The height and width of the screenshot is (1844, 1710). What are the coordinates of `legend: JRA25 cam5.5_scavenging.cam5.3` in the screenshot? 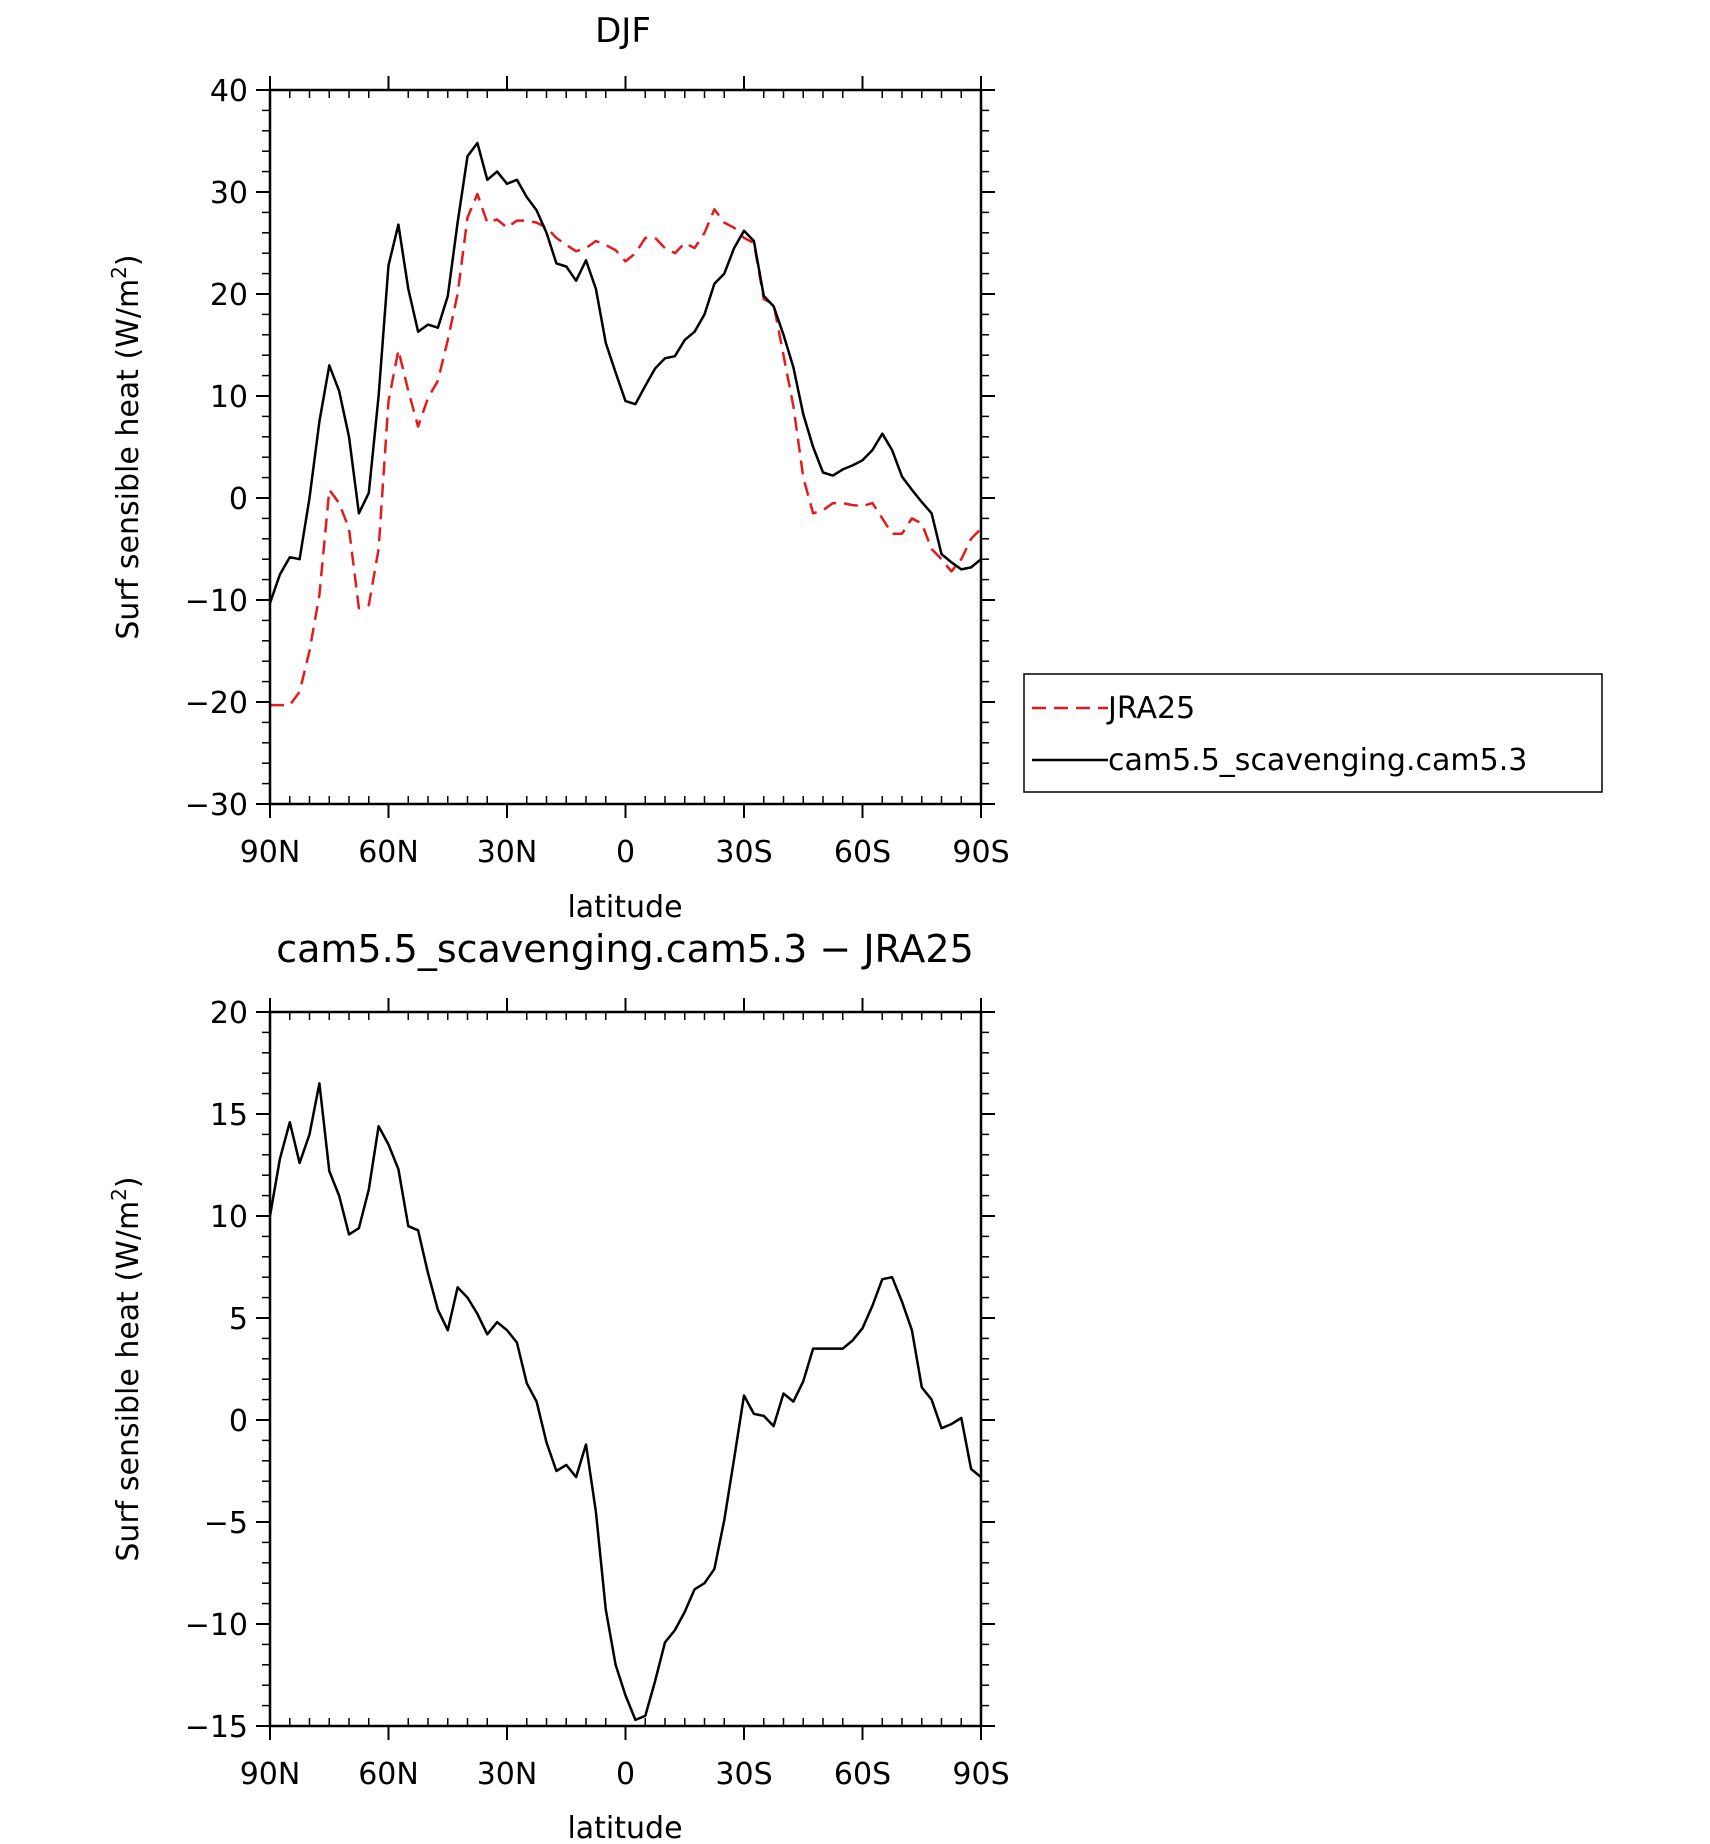 It's located at (1313, 733).